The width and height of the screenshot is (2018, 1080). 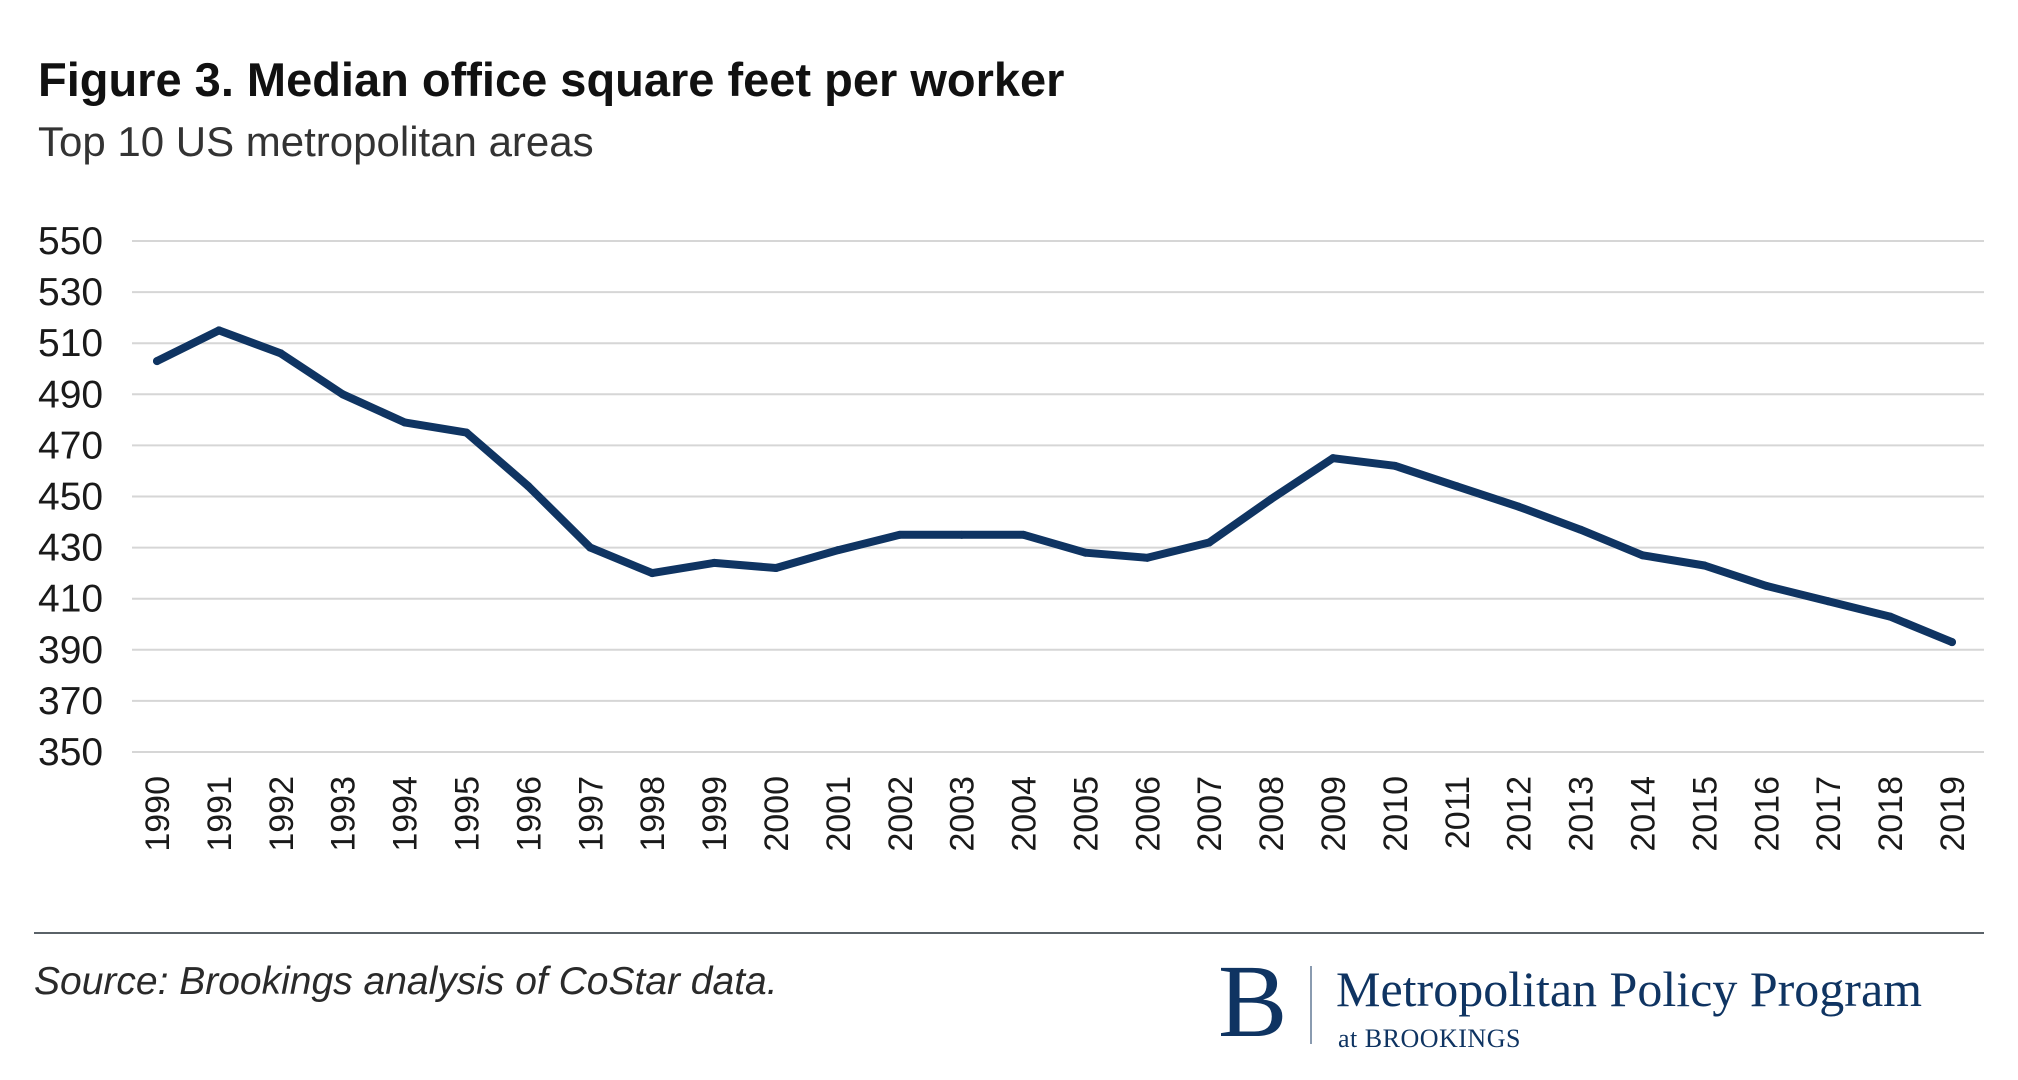 I want to click on y-tick-label: 350, so click(x=70, y=752).